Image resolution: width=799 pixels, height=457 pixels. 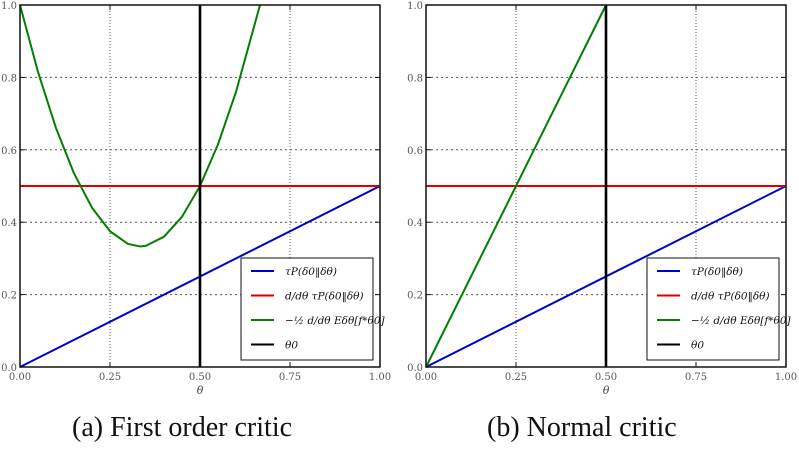 I want to click on caption-b: (b) Normal critic, so click(x=582, y=427).